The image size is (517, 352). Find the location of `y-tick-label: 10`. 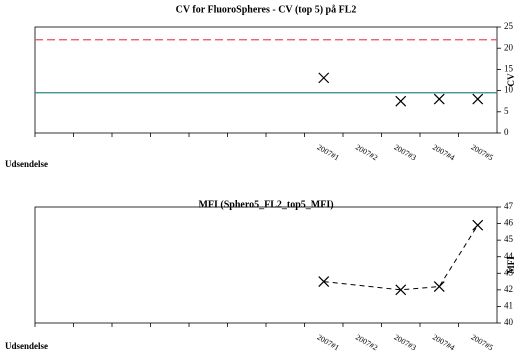

y-tick-label: 10 is located at coordinates (509, 90).